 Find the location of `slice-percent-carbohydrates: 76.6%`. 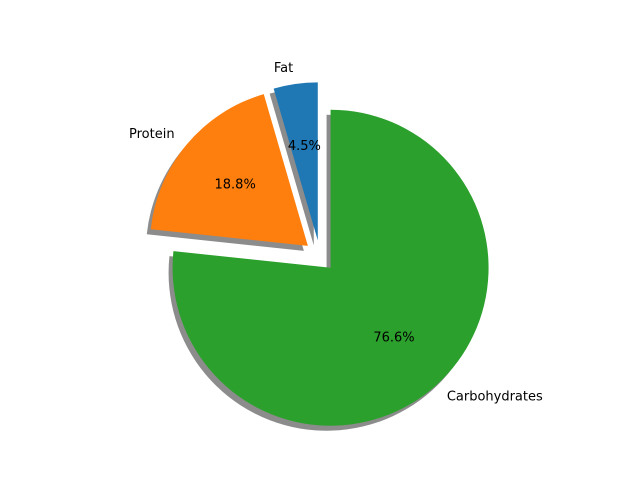

slice-percent-carbohydrates: 76.6% is located at coordinates (393, 338).